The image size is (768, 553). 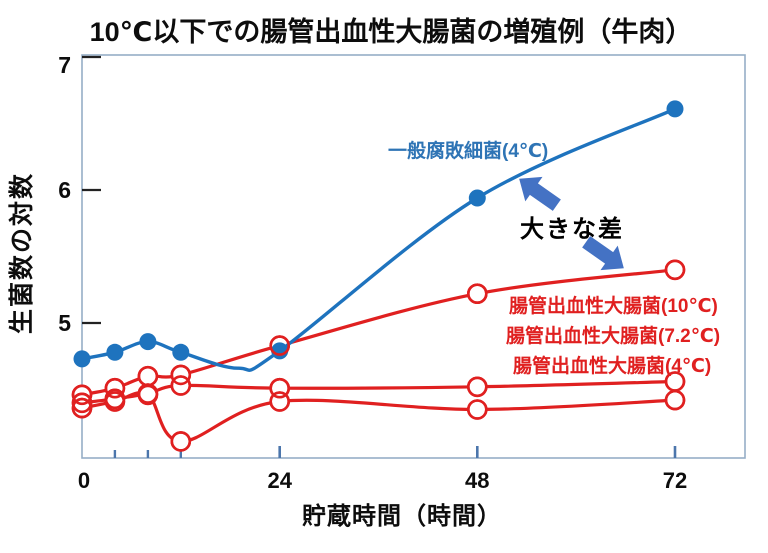 I want to click on arrow-up-left-icon, so click(x=540, y=193).